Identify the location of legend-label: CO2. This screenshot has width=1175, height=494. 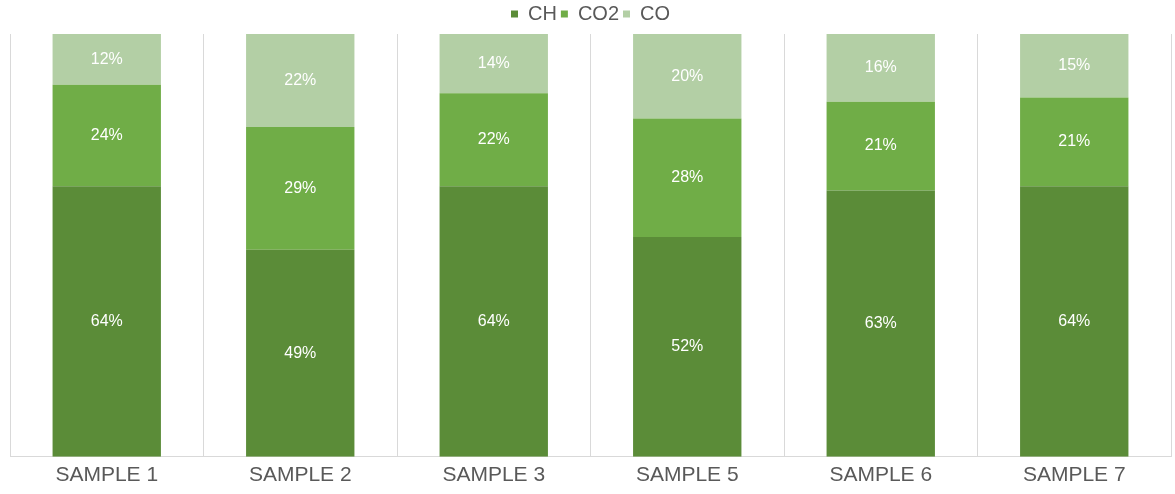
(598, 12).